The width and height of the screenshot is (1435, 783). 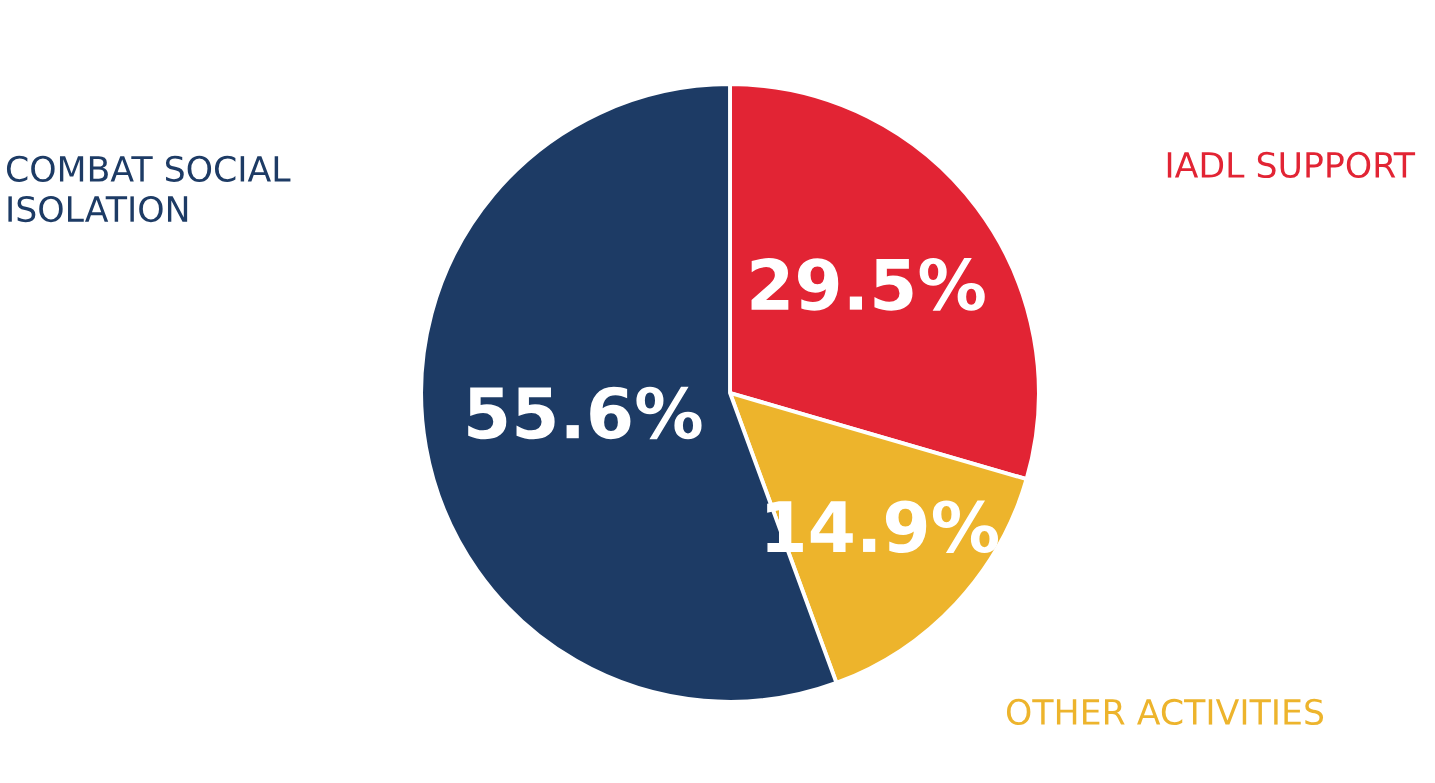 I want to click on data-label: 55.6%, so click(x=585, y=413).